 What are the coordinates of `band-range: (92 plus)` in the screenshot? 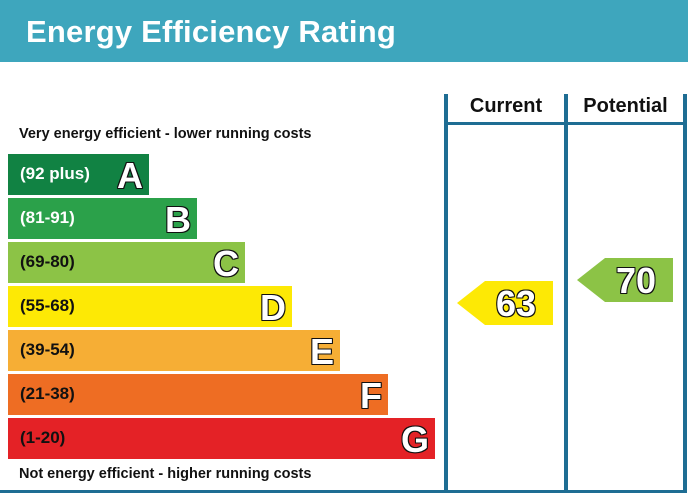 It's located at (55, 173).